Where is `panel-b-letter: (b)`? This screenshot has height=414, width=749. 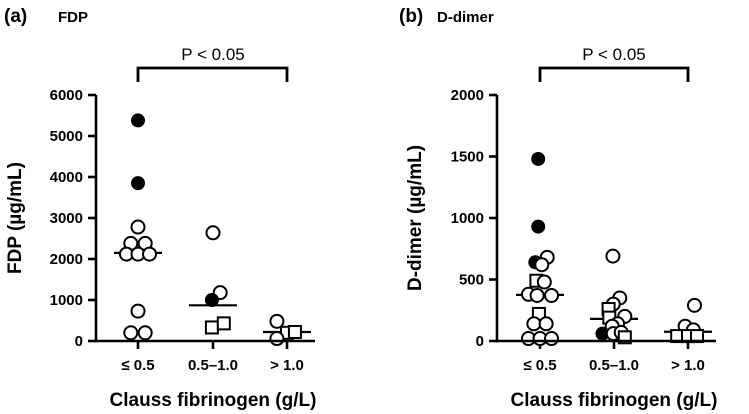 panel-b-letter: (b) is located at coordinates (411, 16).